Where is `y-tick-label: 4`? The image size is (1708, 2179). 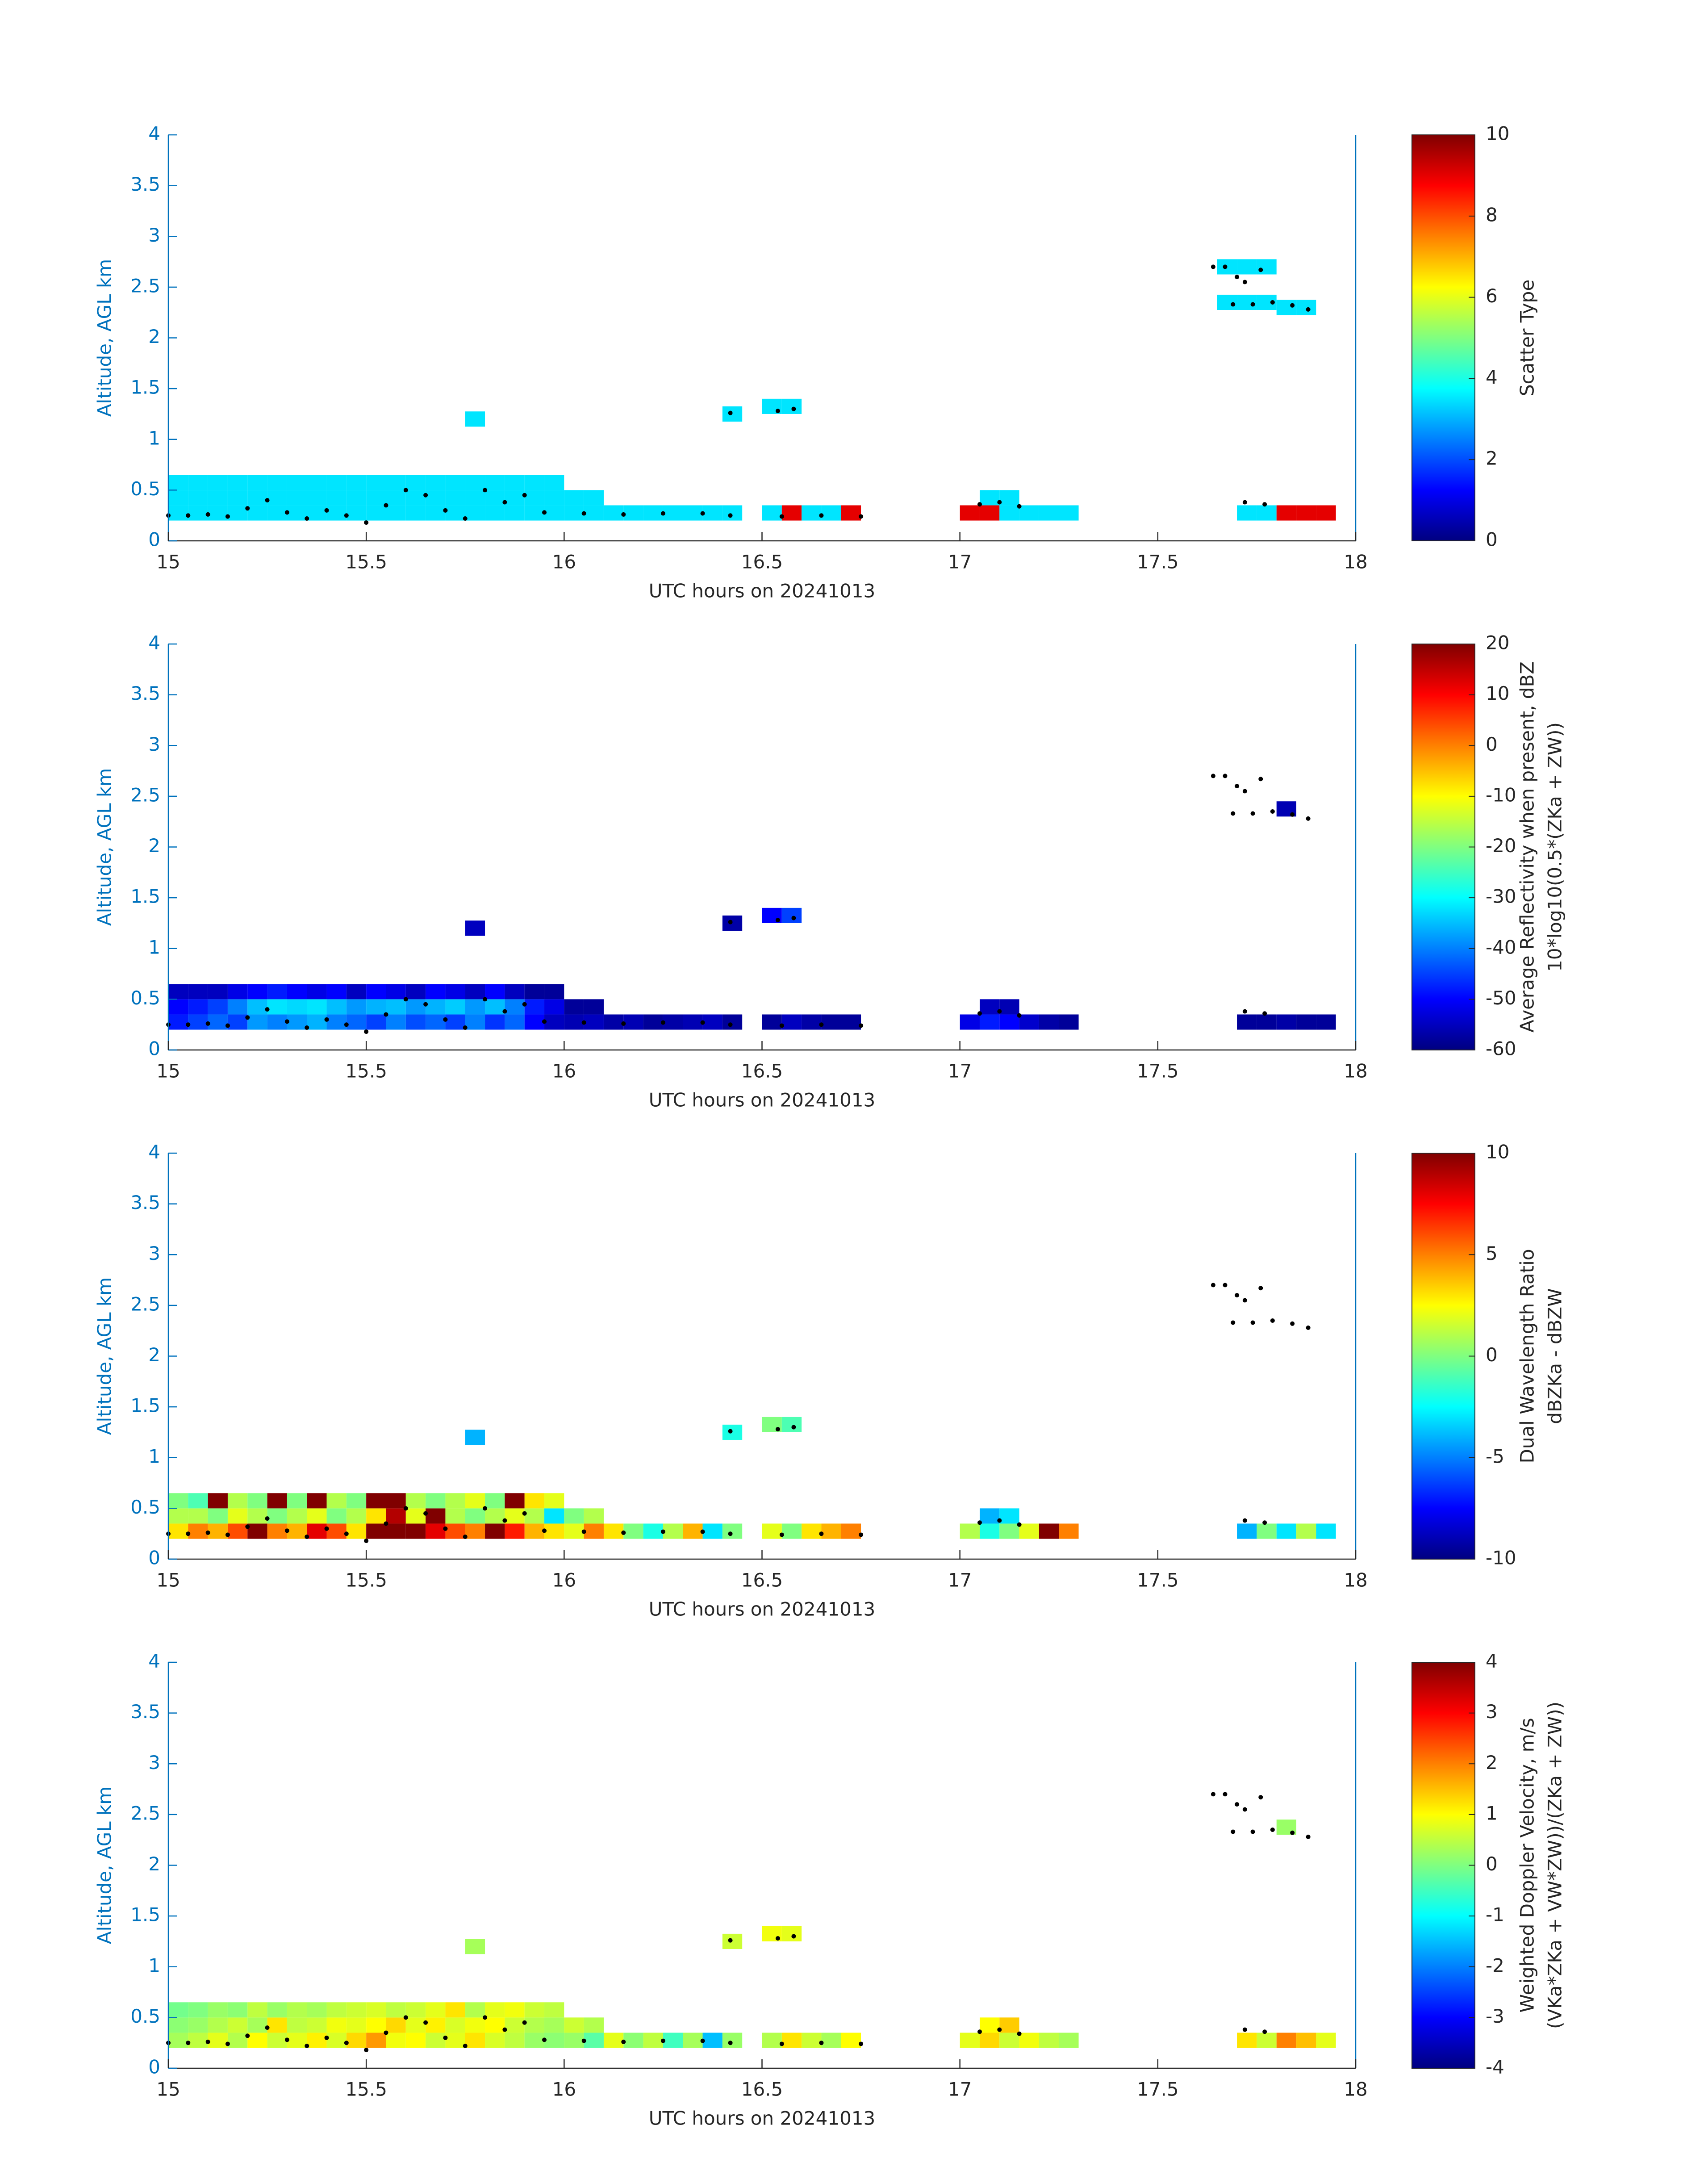 y-tick-label: 4 is located at coordinates (154, 643).